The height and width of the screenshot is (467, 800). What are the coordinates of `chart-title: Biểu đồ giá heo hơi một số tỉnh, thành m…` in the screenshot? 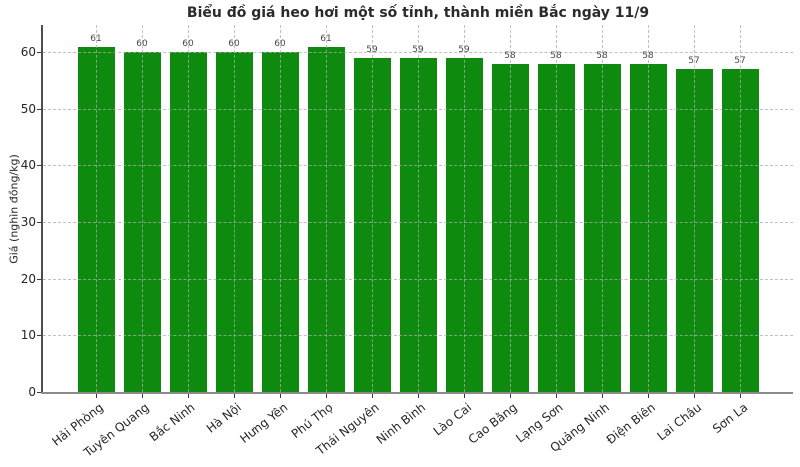 It's located at (418, 13).